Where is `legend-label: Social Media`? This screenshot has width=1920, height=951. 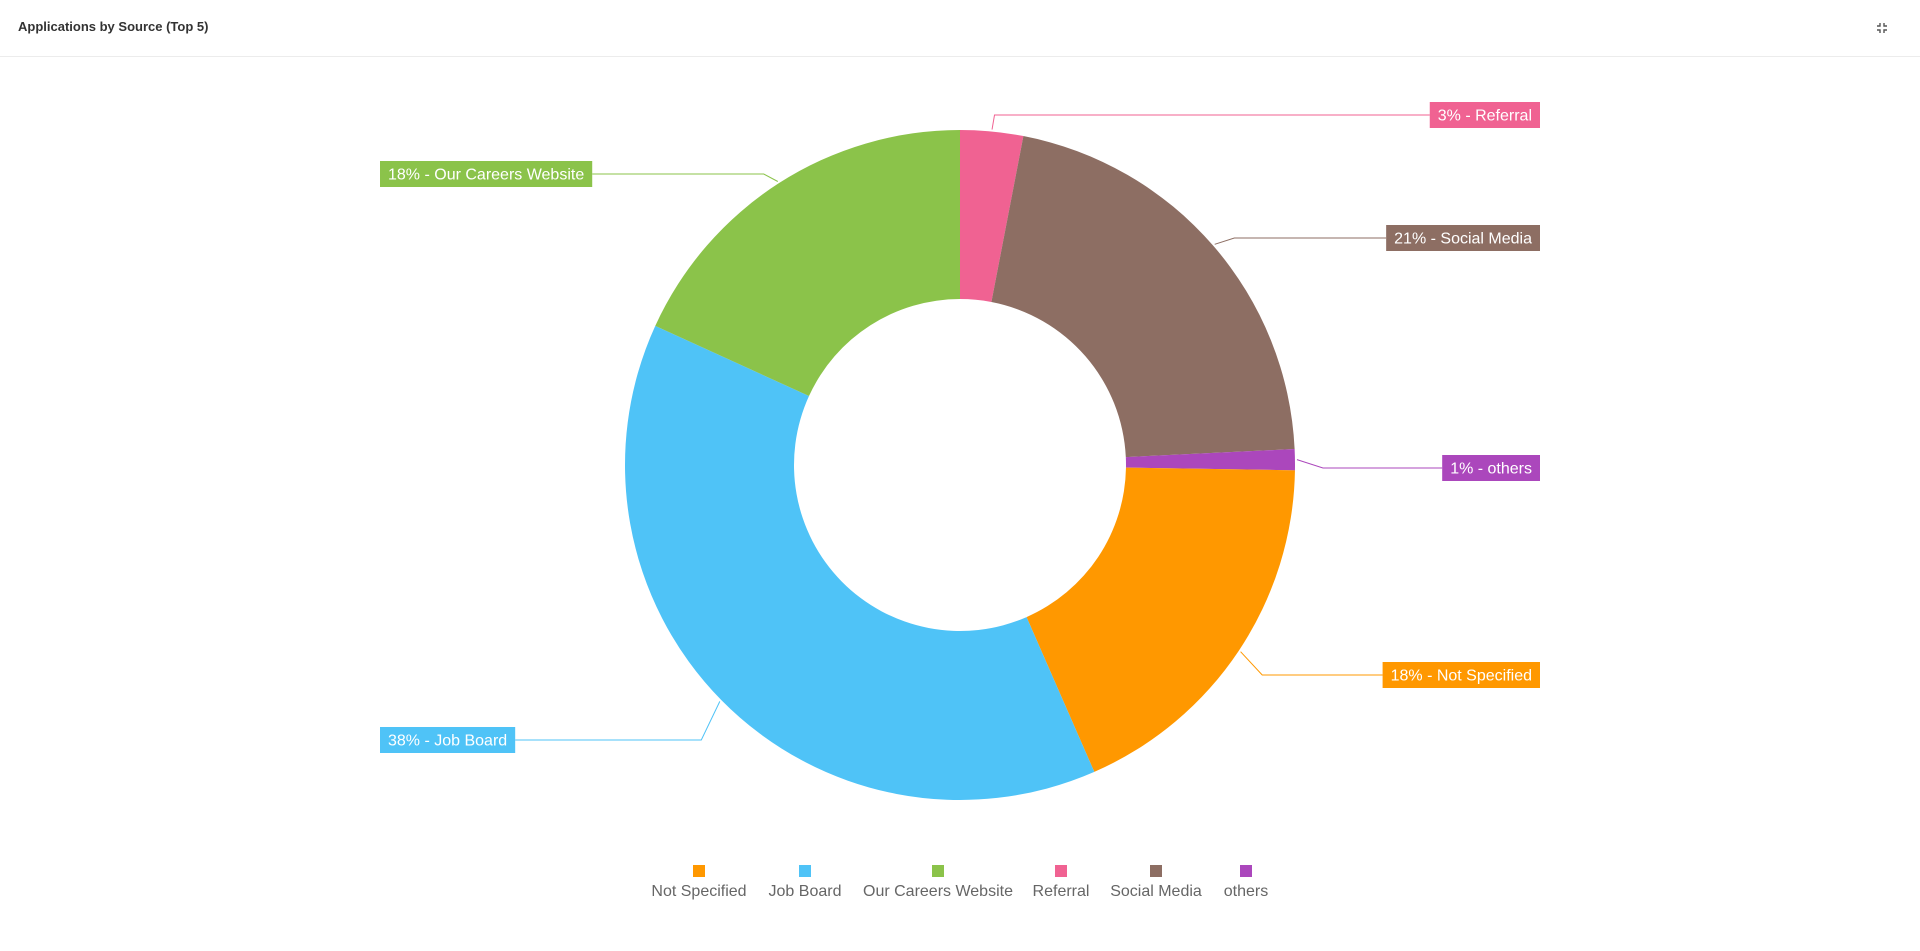
legend-label: Social Media is located at coordinates (1156, 891).